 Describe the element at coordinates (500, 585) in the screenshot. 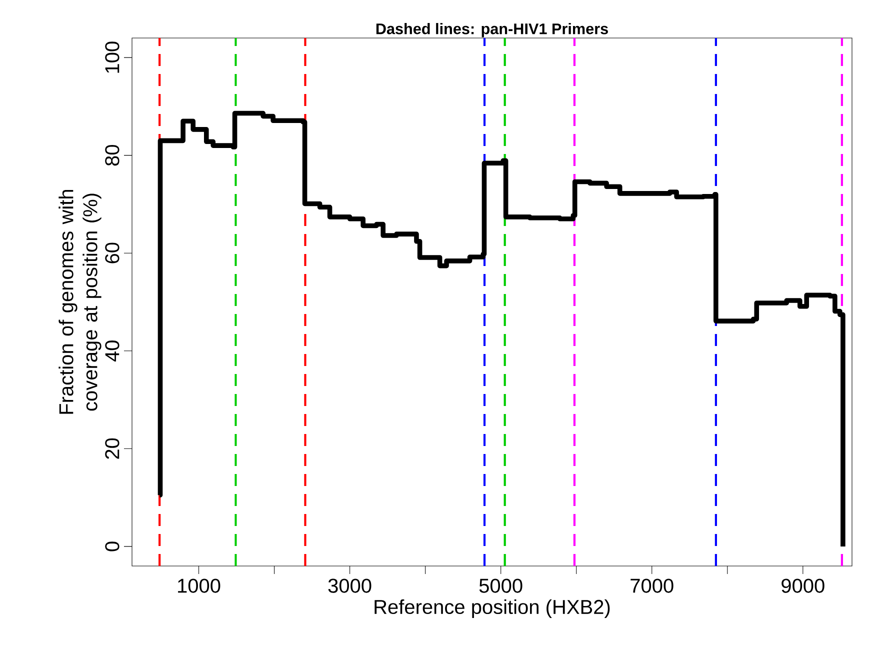

I see `x-tick-label: 5000` at that location.